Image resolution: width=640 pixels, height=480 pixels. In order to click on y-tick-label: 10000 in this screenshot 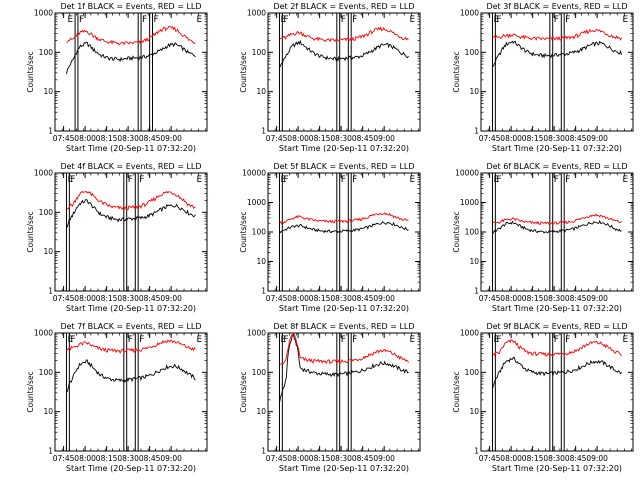, I will do `click(467, 173)`.